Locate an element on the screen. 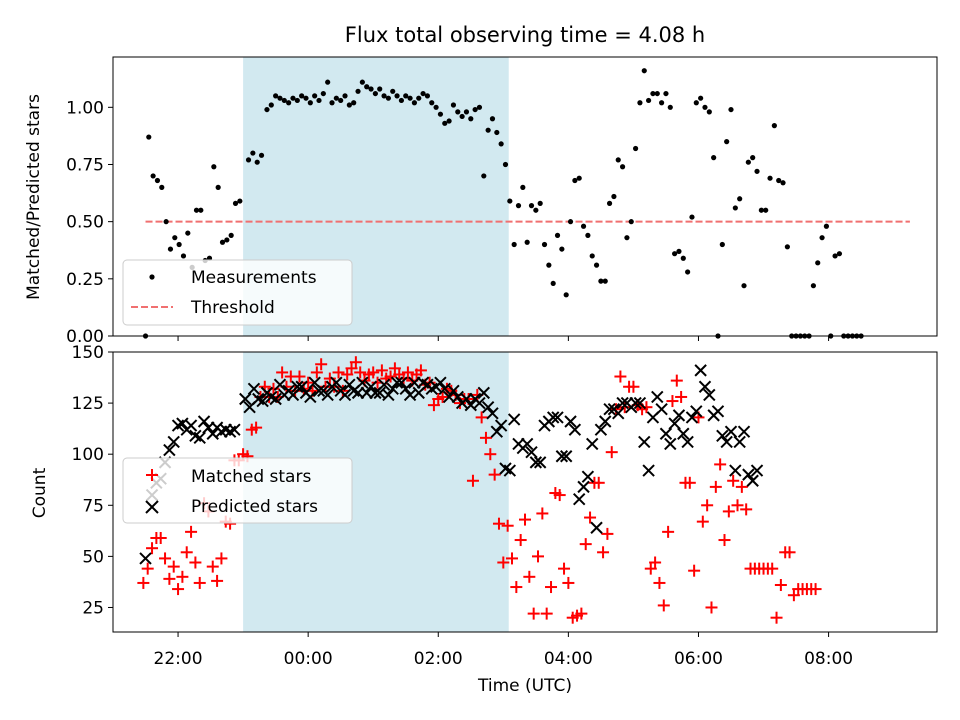 This screenshot has height=720, width=960. legend-matched-marker is located at coordinates (152, 475).